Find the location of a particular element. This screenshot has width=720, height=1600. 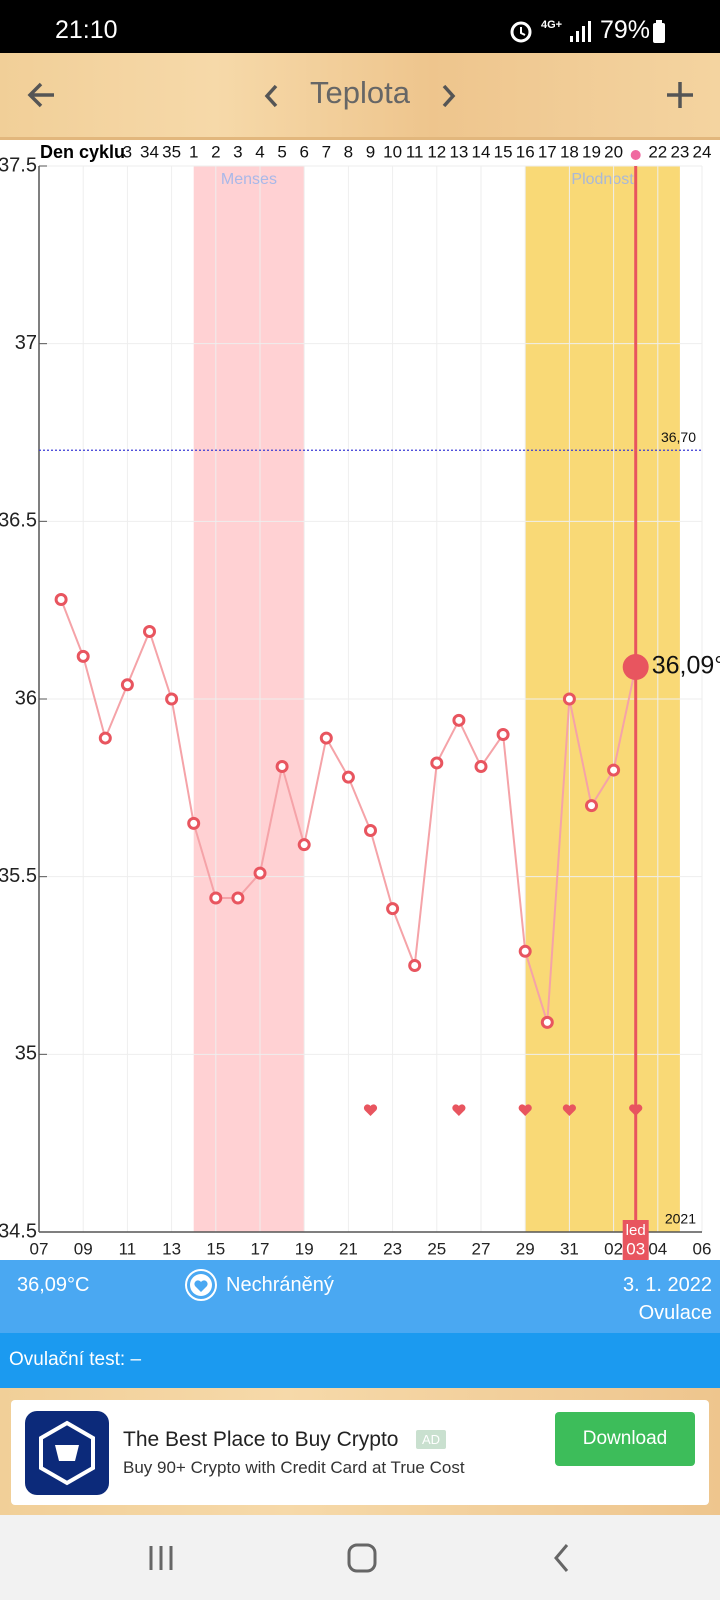

x-tick-label: 25 is located at coordinates (436, 1248).